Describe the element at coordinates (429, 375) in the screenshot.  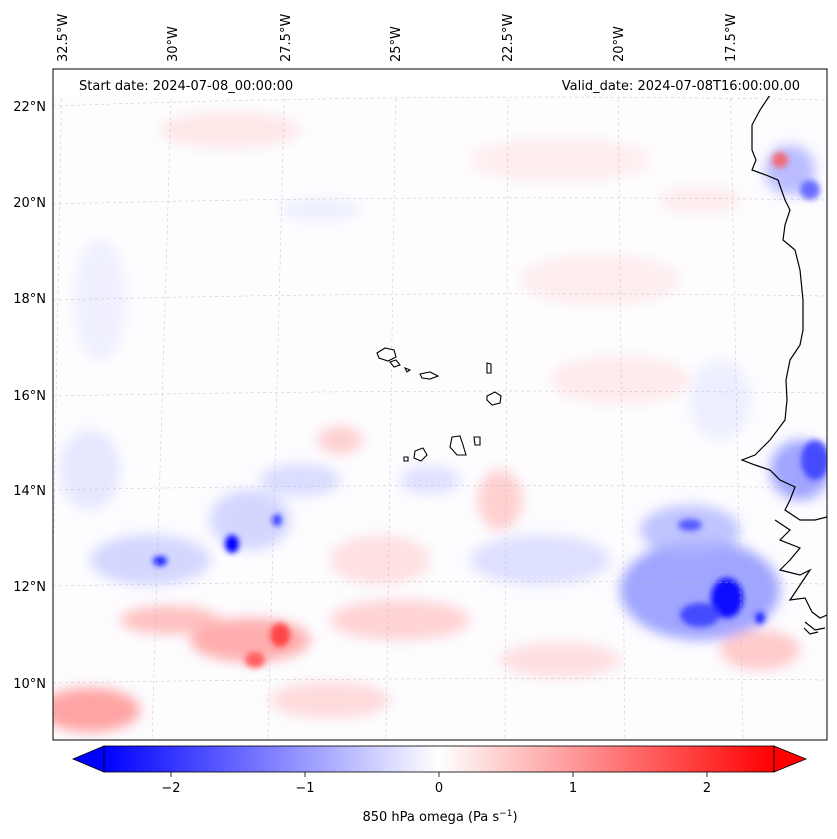
I see `island-sao-nicolau` at that location.